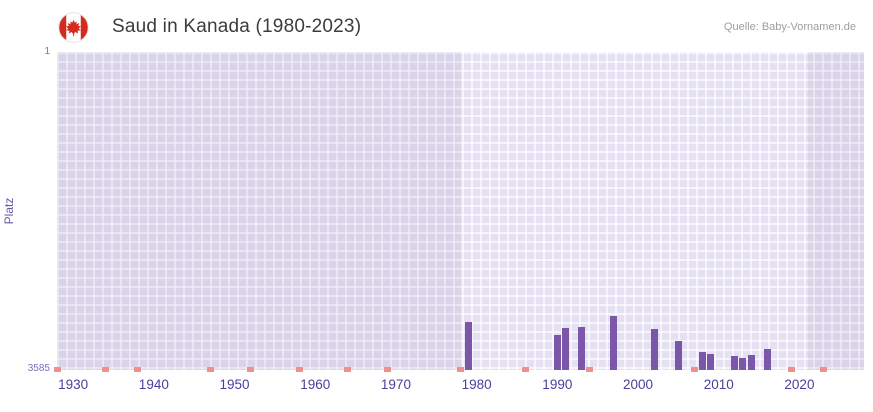  Describe the element at coordinates (743, 363) in the screenshot. I see `rank-bar-2013` at that location.